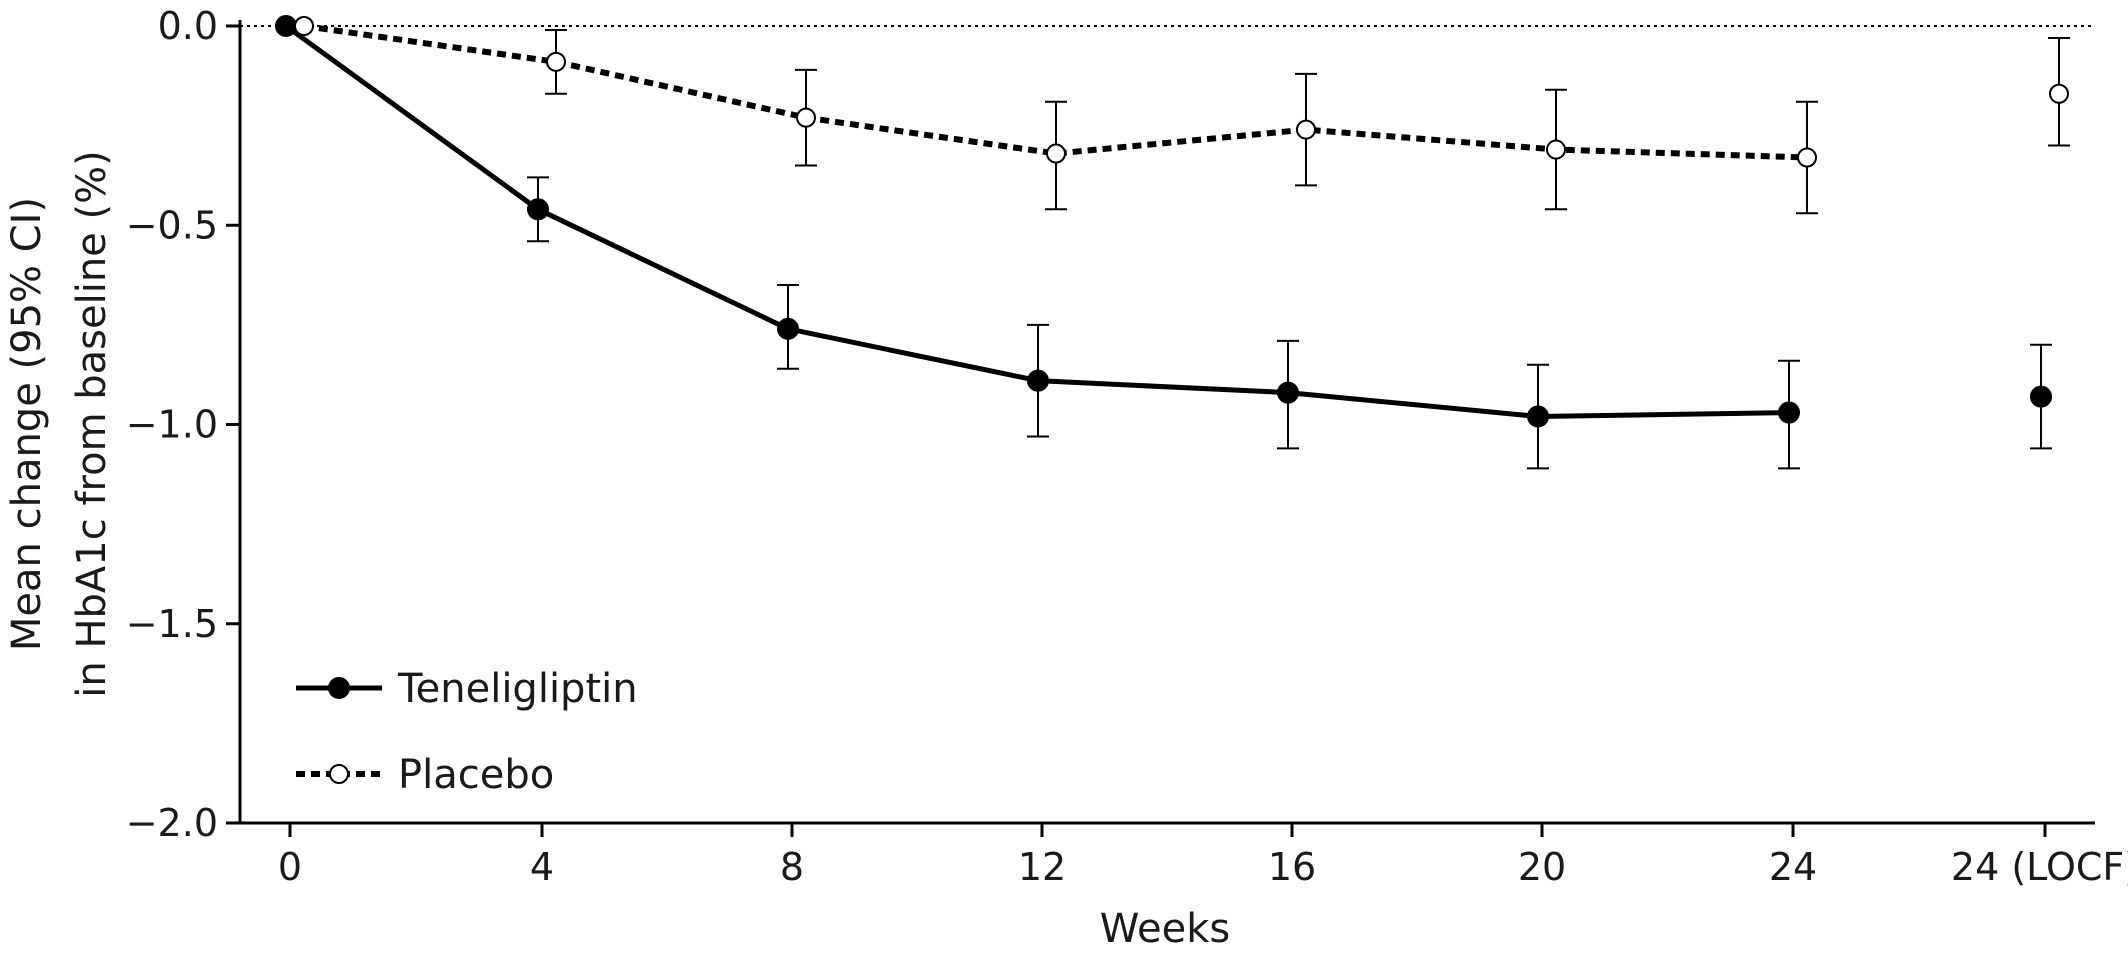 This screenshot has width=2128, height=955. I want to click on x-tick-label: 0, so click(290, 867).